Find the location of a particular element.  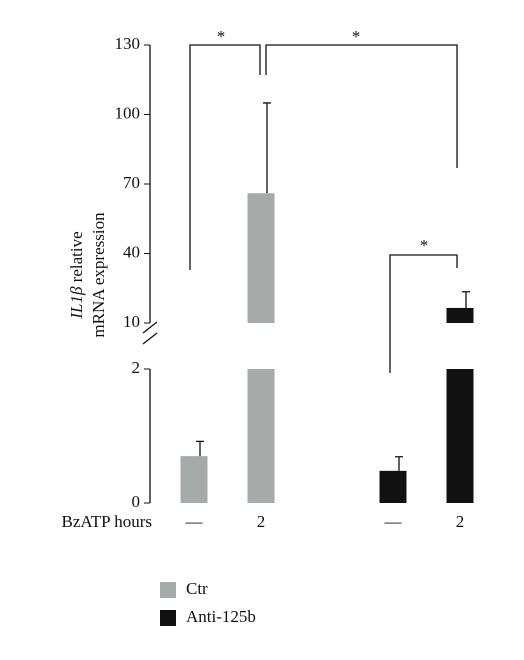

legend-label: Anti-125b is located at coordinates (221, 616).